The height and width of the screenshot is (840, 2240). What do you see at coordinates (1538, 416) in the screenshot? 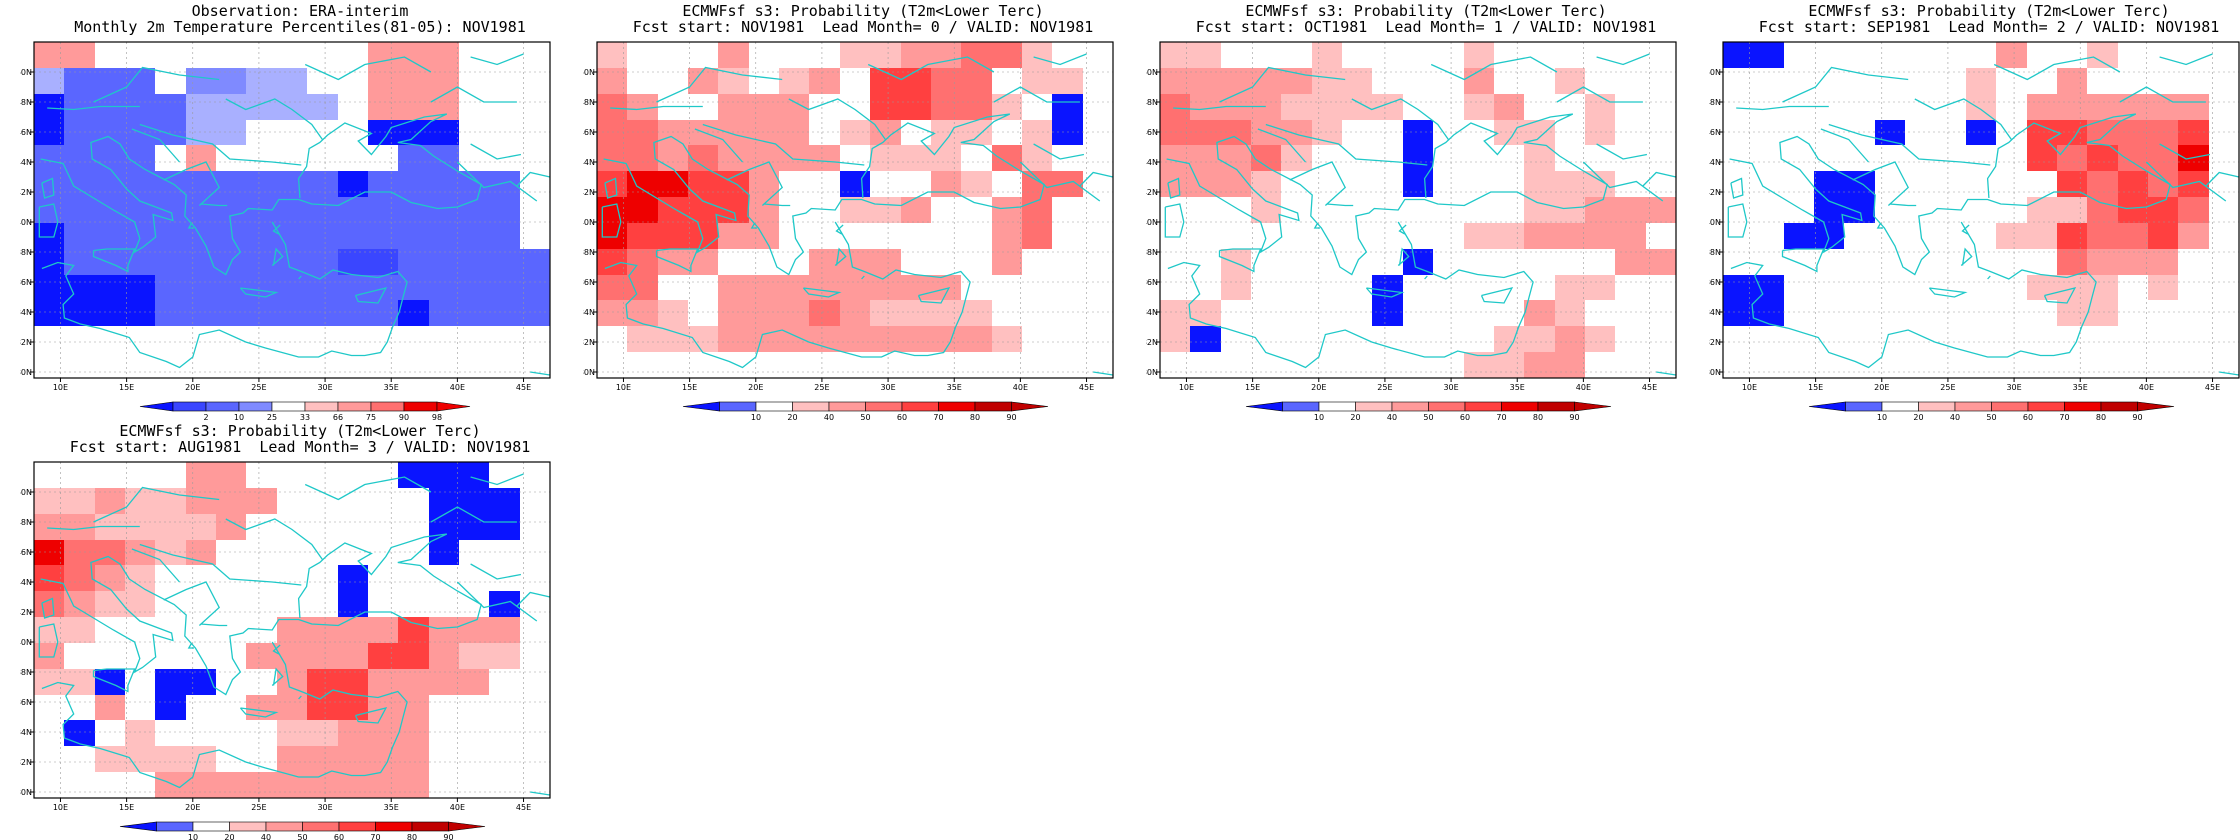
I see `colorbar-label: 80` at bounding box center [1538, 416].